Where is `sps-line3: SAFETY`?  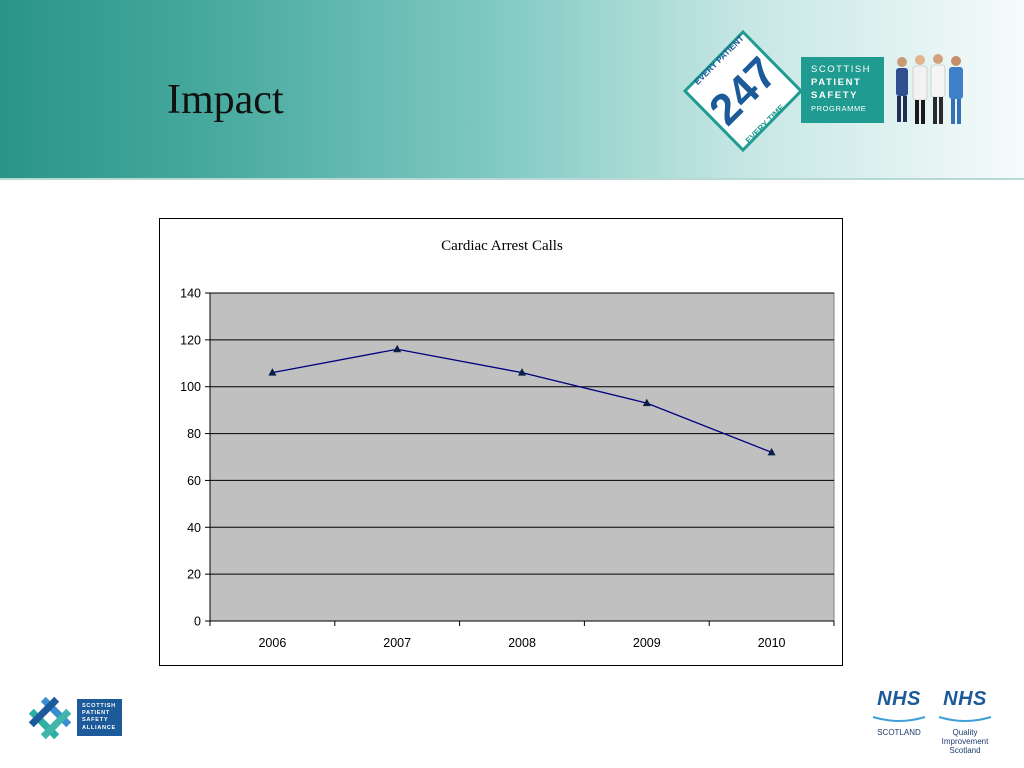
sps-line3: SAFETY is located at coordinates (835, 95).